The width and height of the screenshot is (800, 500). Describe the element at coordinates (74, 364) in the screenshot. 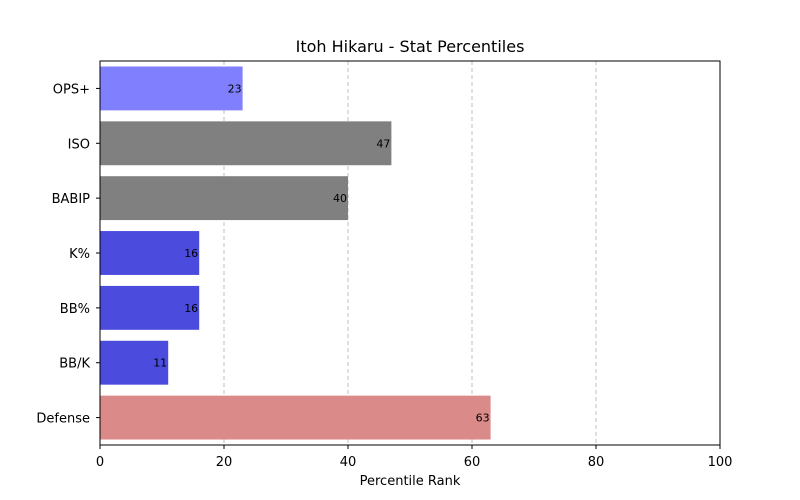

I see `y-tick-label: BB/K` at that location.